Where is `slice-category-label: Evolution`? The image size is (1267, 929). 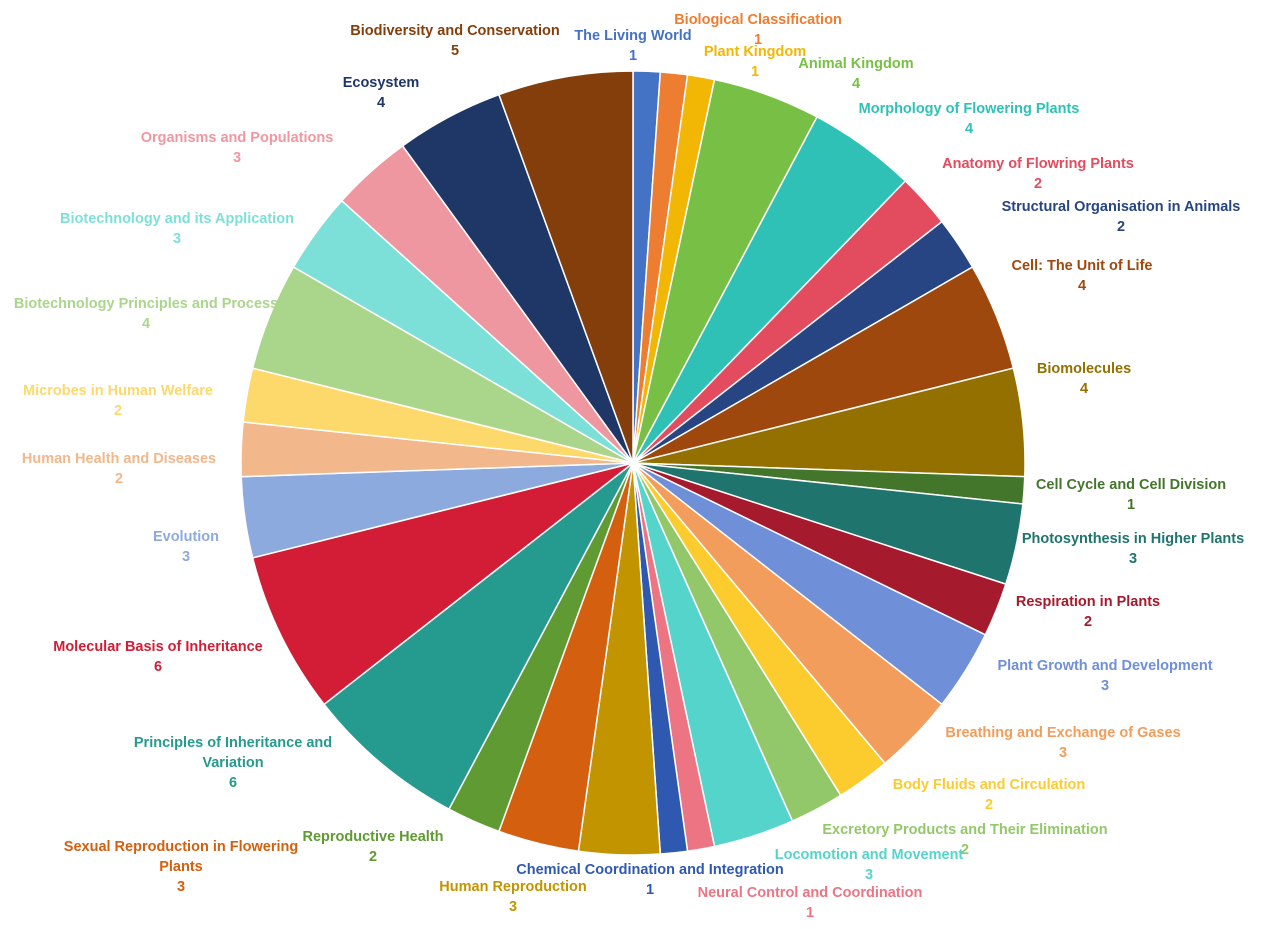
slice-category-label: Evolution is located at coordinates (186, 537).